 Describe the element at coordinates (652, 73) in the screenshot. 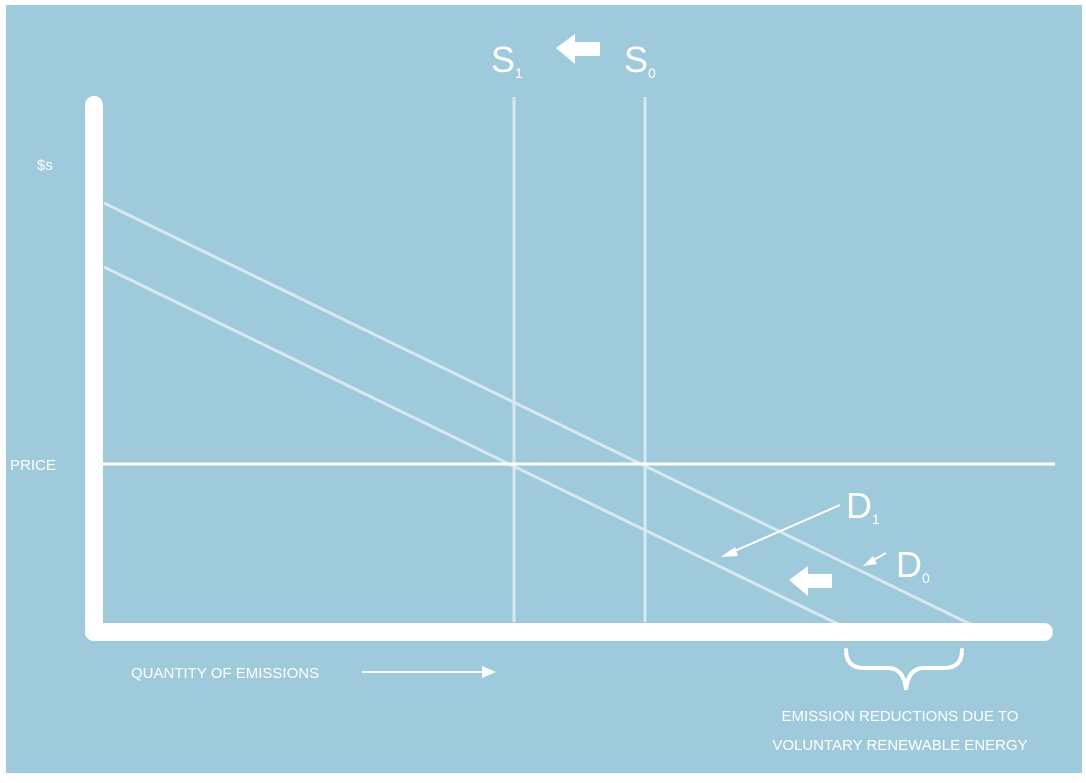

I see `s0-subscript: 0` at that location.